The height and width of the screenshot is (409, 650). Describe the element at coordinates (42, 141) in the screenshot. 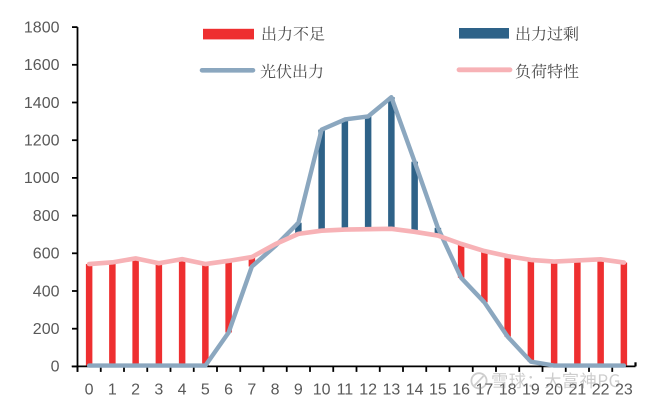

I see `svg-text: 1200` at that location.